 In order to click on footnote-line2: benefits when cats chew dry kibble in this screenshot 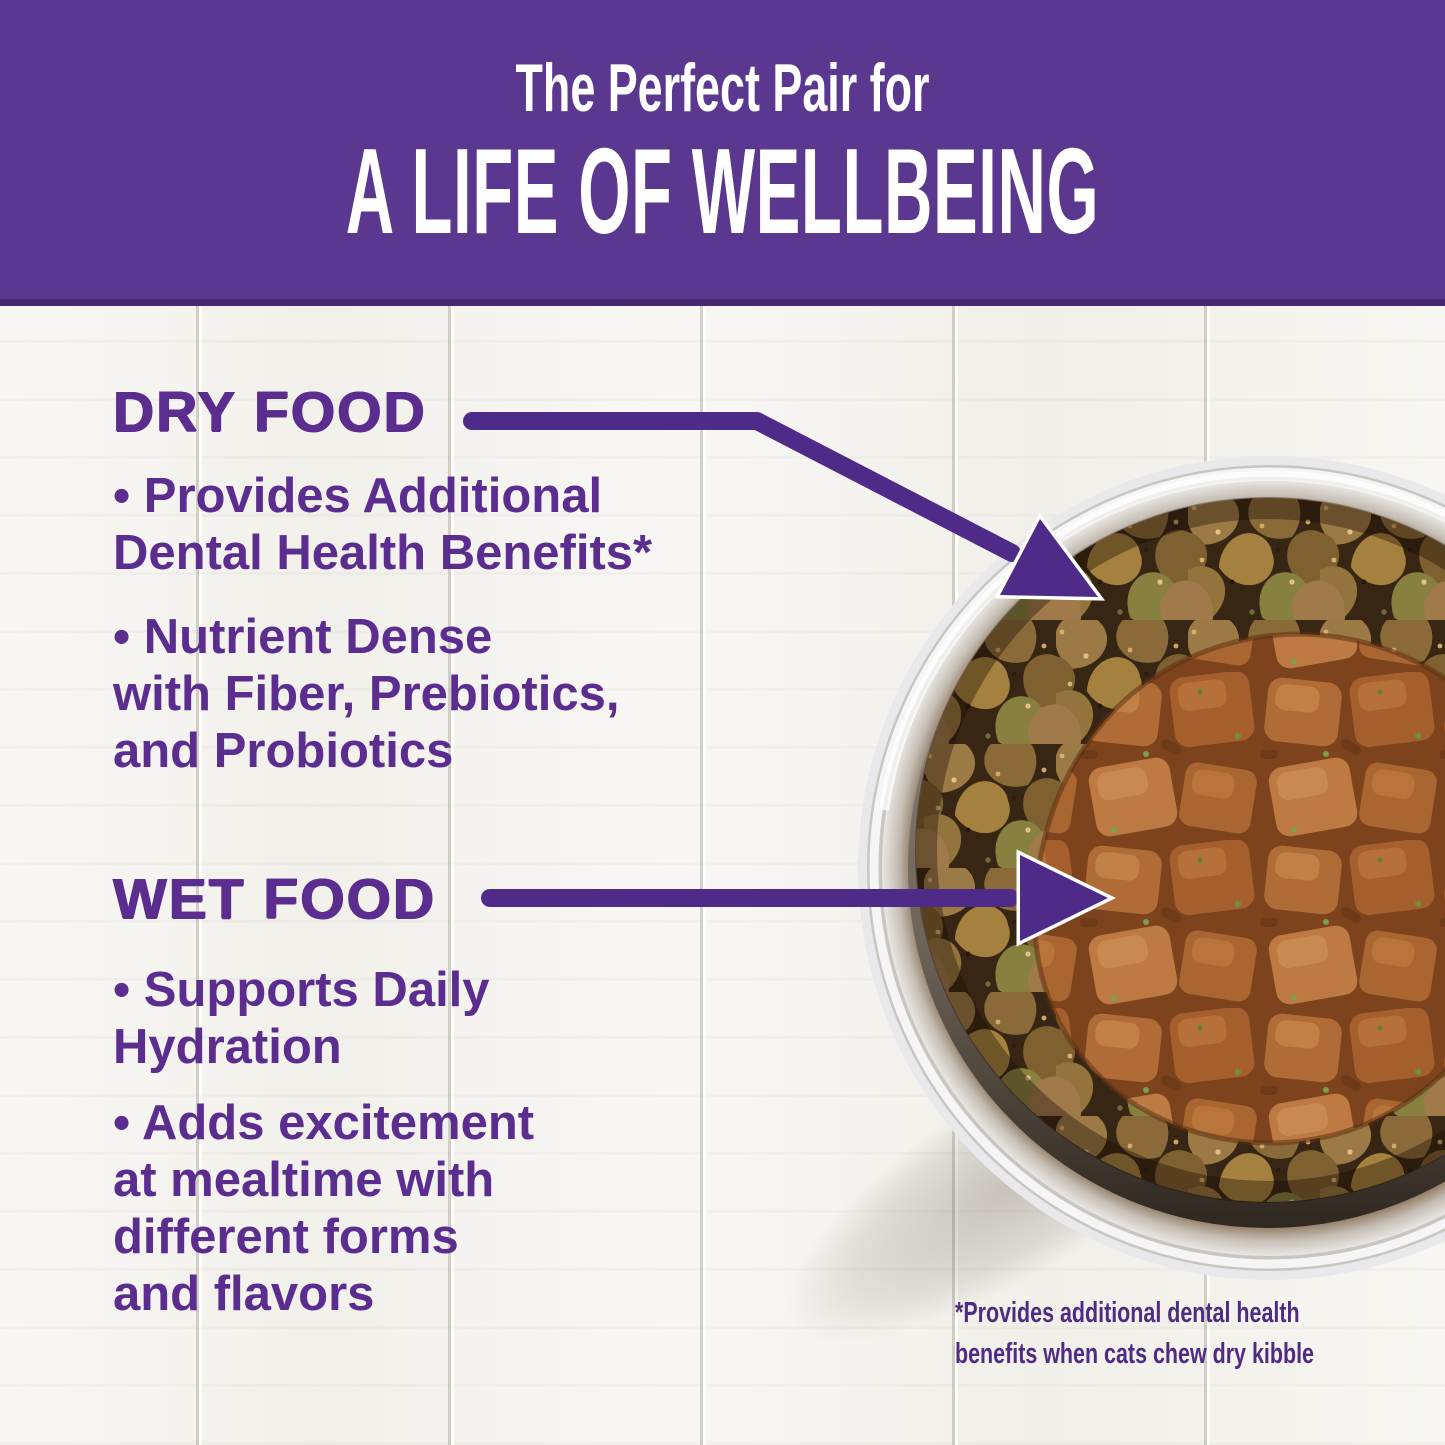, I will do `click(1134, 1354)`.